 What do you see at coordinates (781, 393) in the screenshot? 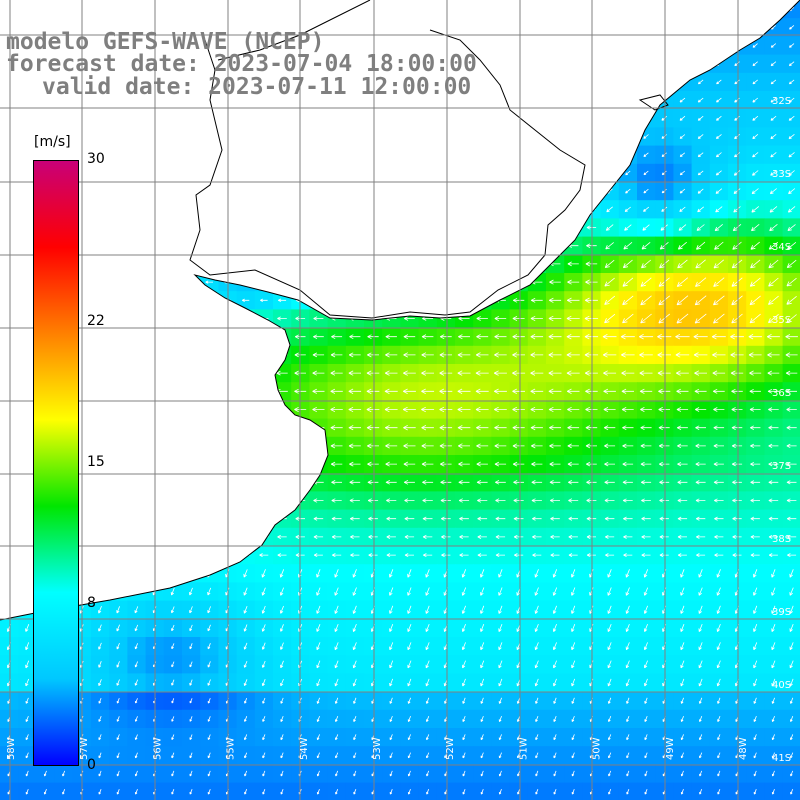
I see `lat-label: 36S` at bounding box center [781, 393].